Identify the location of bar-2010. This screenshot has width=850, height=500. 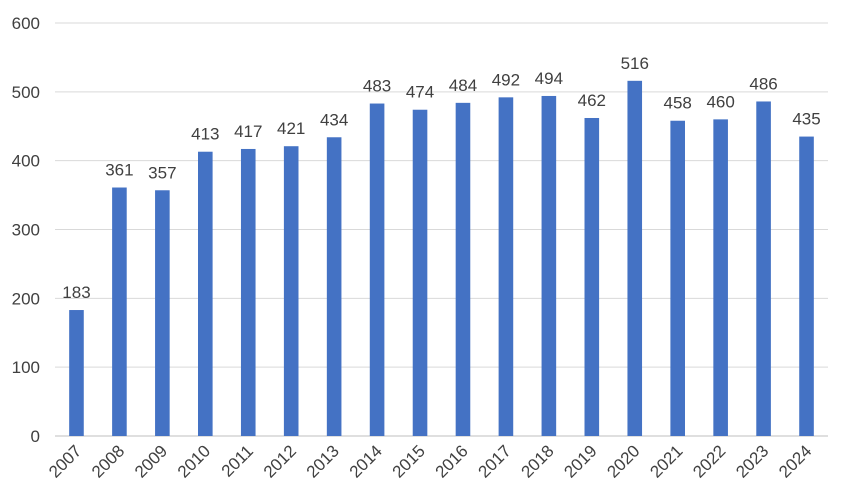
(205, 294).